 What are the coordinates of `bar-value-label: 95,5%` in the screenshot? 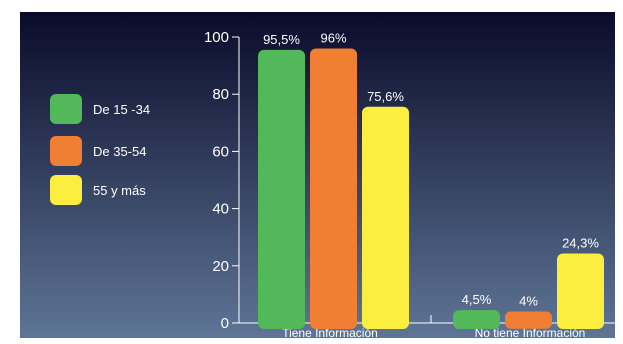 It's located at (281, 39).